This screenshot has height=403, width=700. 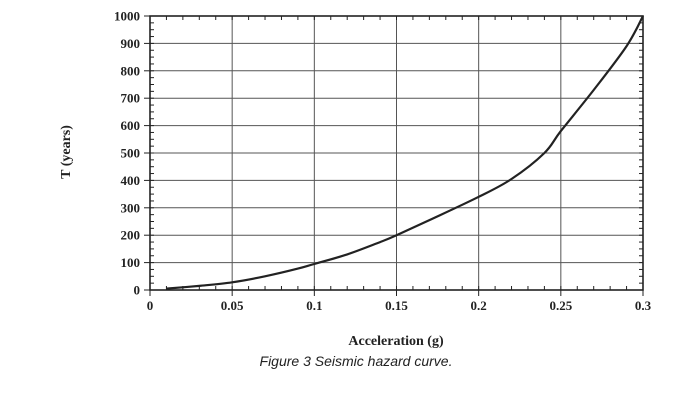 What do you see at coordinates (560, 305) in the screenshot?
I see `x-tick-label: 0.25` at bounding box center [560, 305].